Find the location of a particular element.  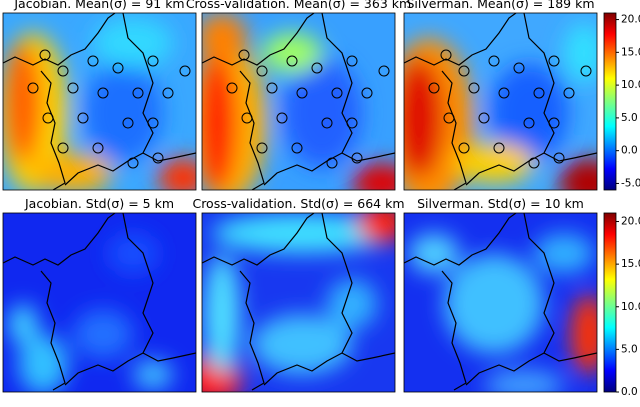

panel-title: Cross-validation. Std(σ) = 664 km is located at coordinates (298, 203).